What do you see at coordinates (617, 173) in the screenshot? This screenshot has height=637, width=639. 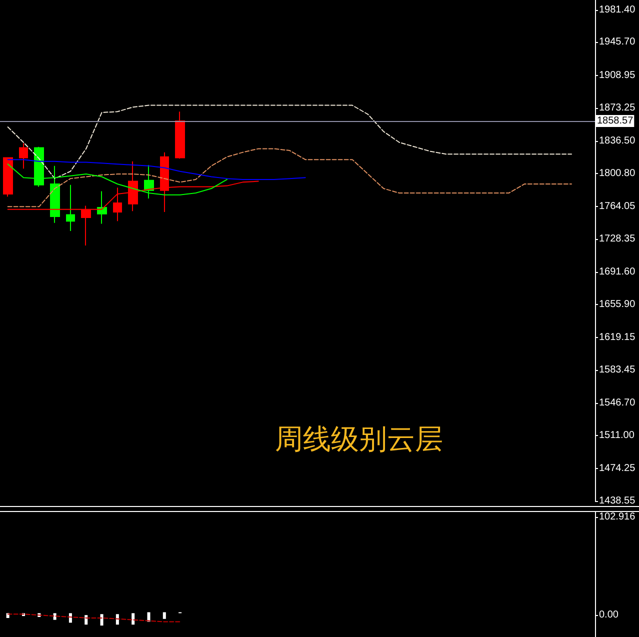 I see `y-tick-label: 1800.80` at bounding box center [617, 173].